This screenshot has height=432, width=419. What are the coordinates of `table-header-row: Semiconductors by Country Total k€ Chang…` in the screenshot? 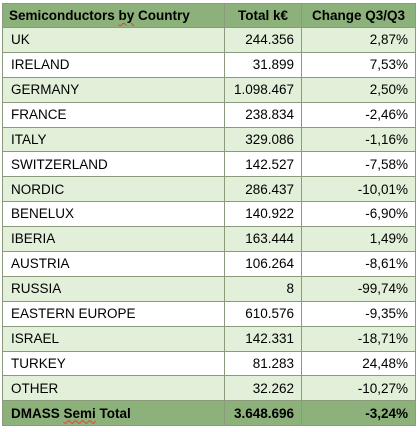 It's located at (209, 15).